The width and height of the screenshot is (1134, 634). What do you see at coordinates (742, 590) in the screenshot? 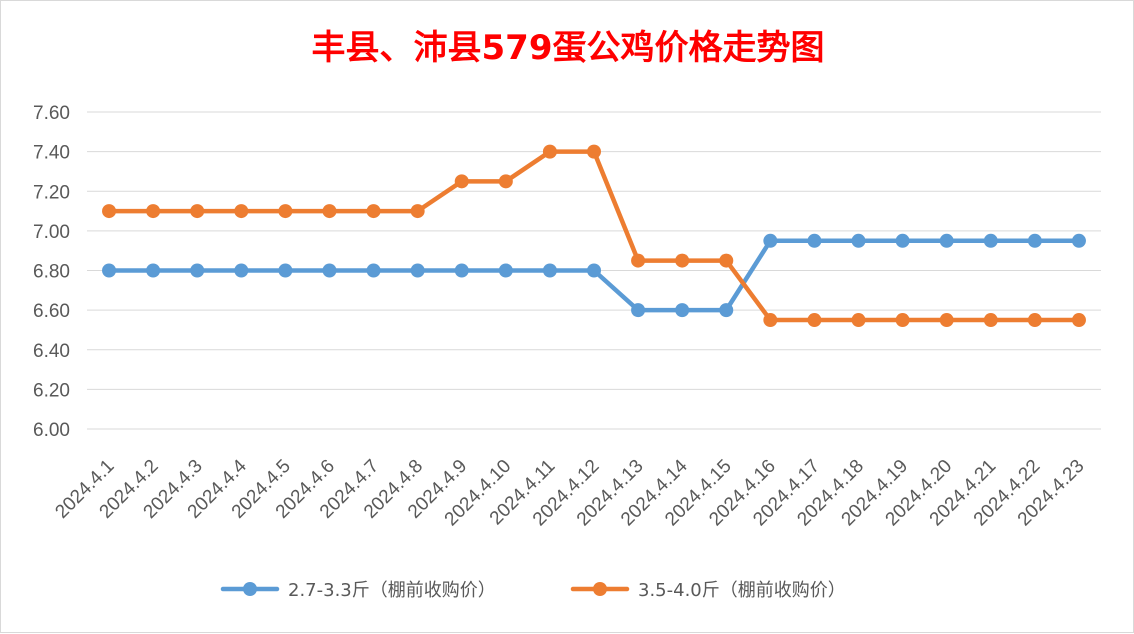
I see `legend-label: 3.5-4.0斤（棚前收购价）` at bounding box center [742, 590].